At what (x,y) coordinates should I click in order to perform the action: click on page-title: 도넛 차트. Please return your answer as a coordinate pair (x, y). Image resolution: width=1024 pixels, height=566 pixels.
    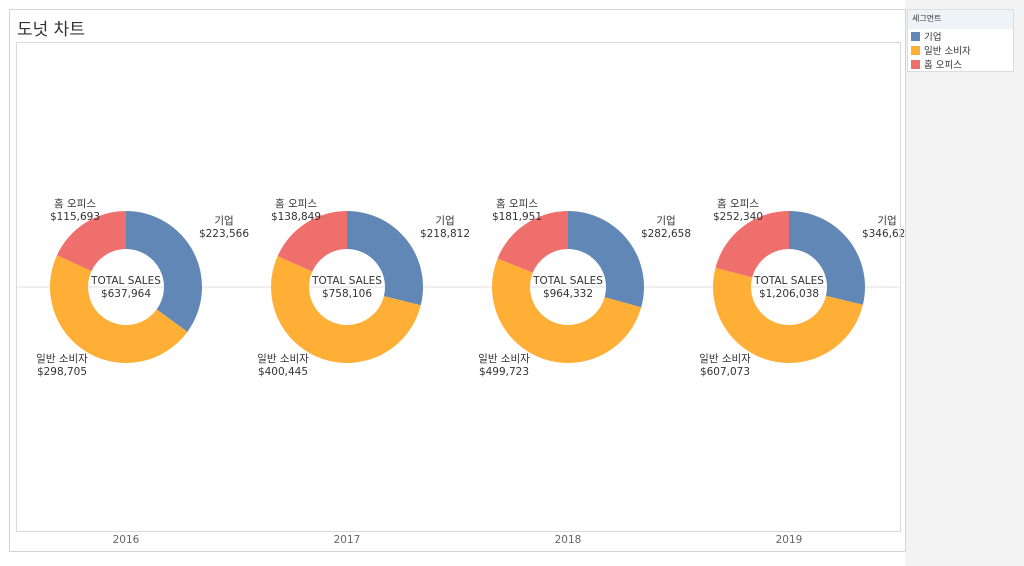
    Looking at the image, I should click on (51, 30).